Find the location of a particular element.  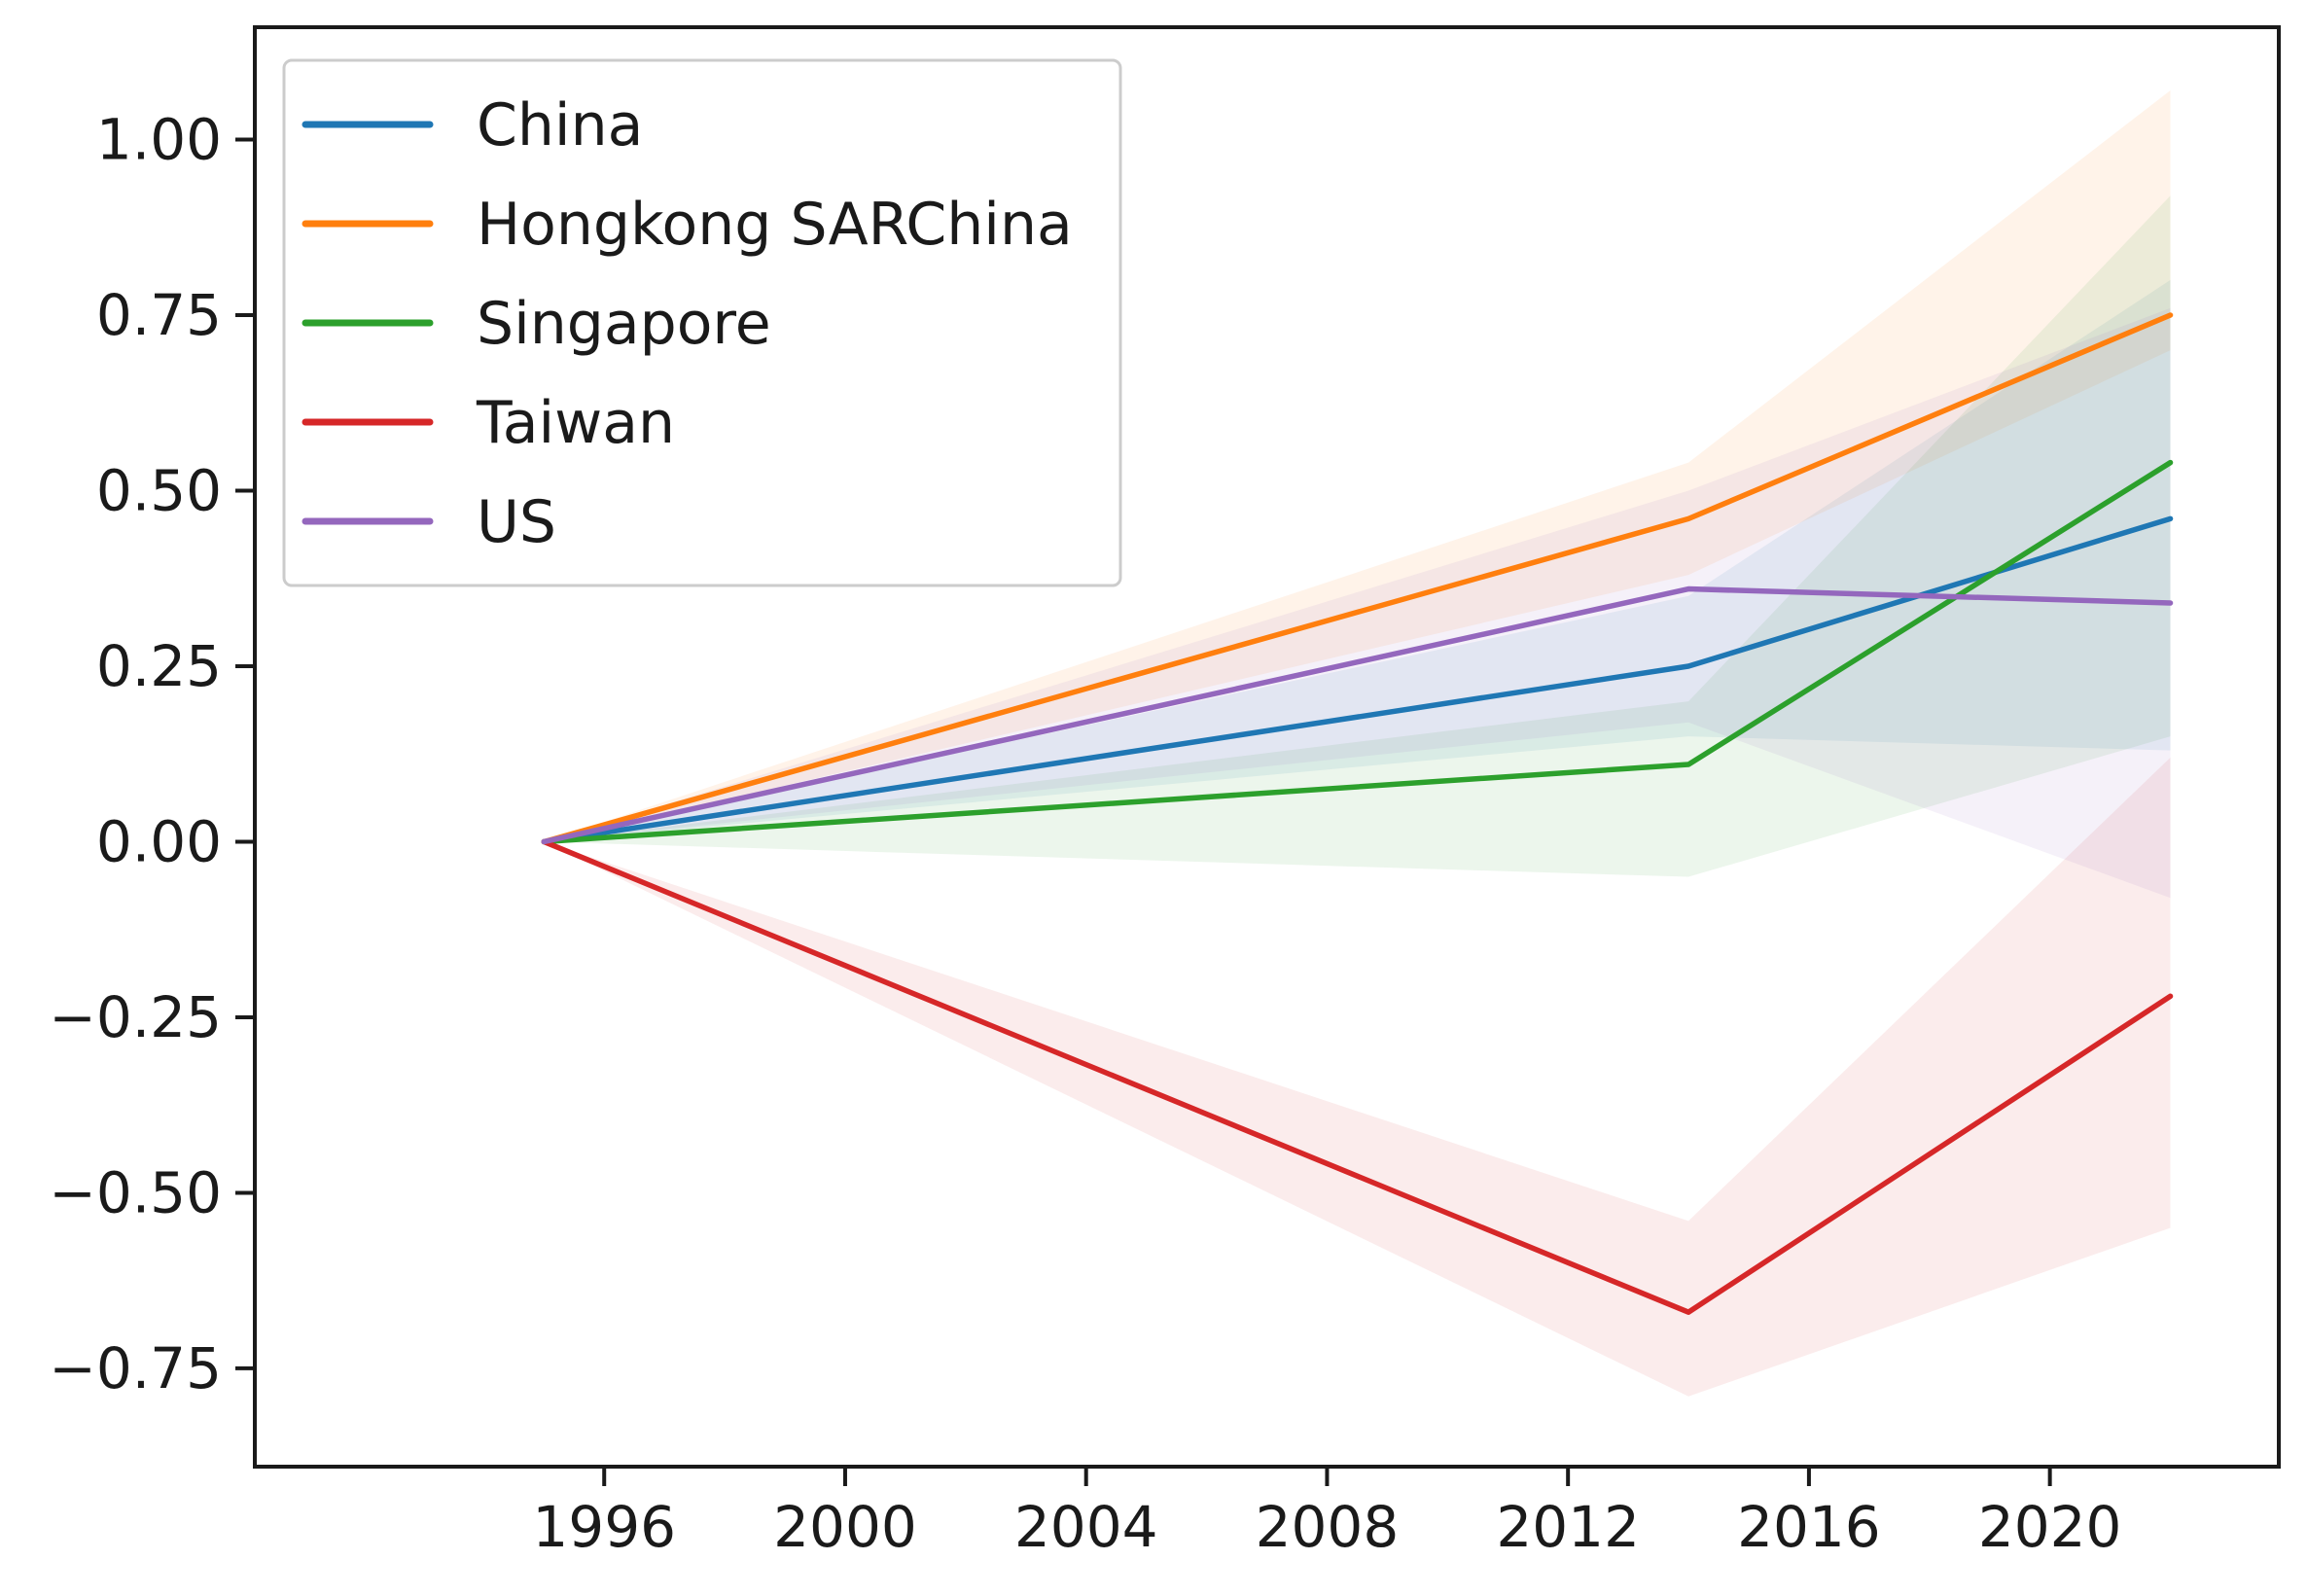

legend-item-china: China is located at coordinates (472, 126).